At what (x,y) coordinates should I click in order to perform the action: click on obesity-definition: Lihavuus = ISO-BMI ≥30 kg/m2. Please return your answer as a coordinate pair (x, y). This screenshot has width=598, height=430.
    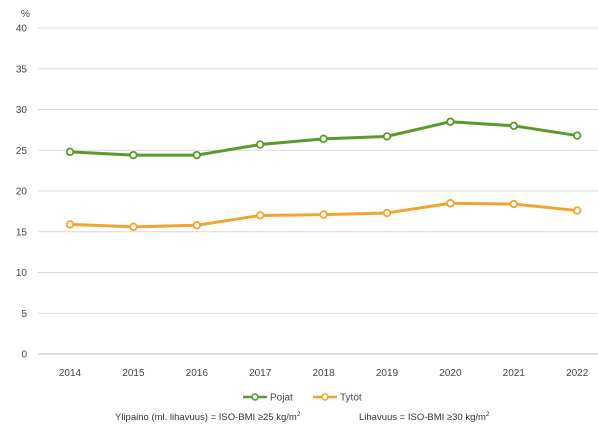
    Looking at the image, I should click on (424, 417).